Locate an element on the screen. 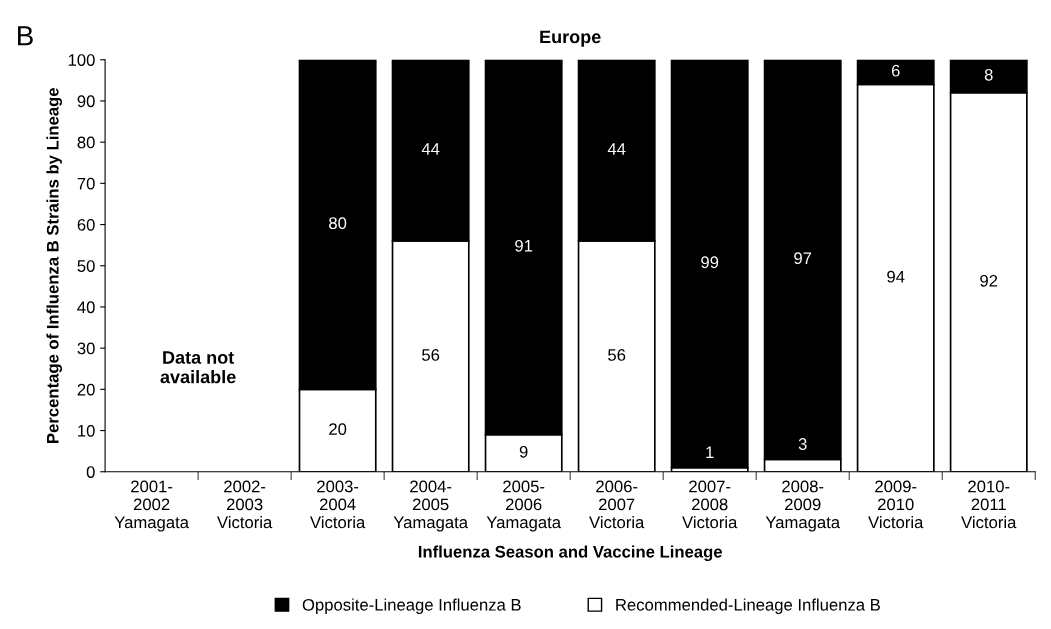  data-label: 8 is located at coordinates (988, 74).